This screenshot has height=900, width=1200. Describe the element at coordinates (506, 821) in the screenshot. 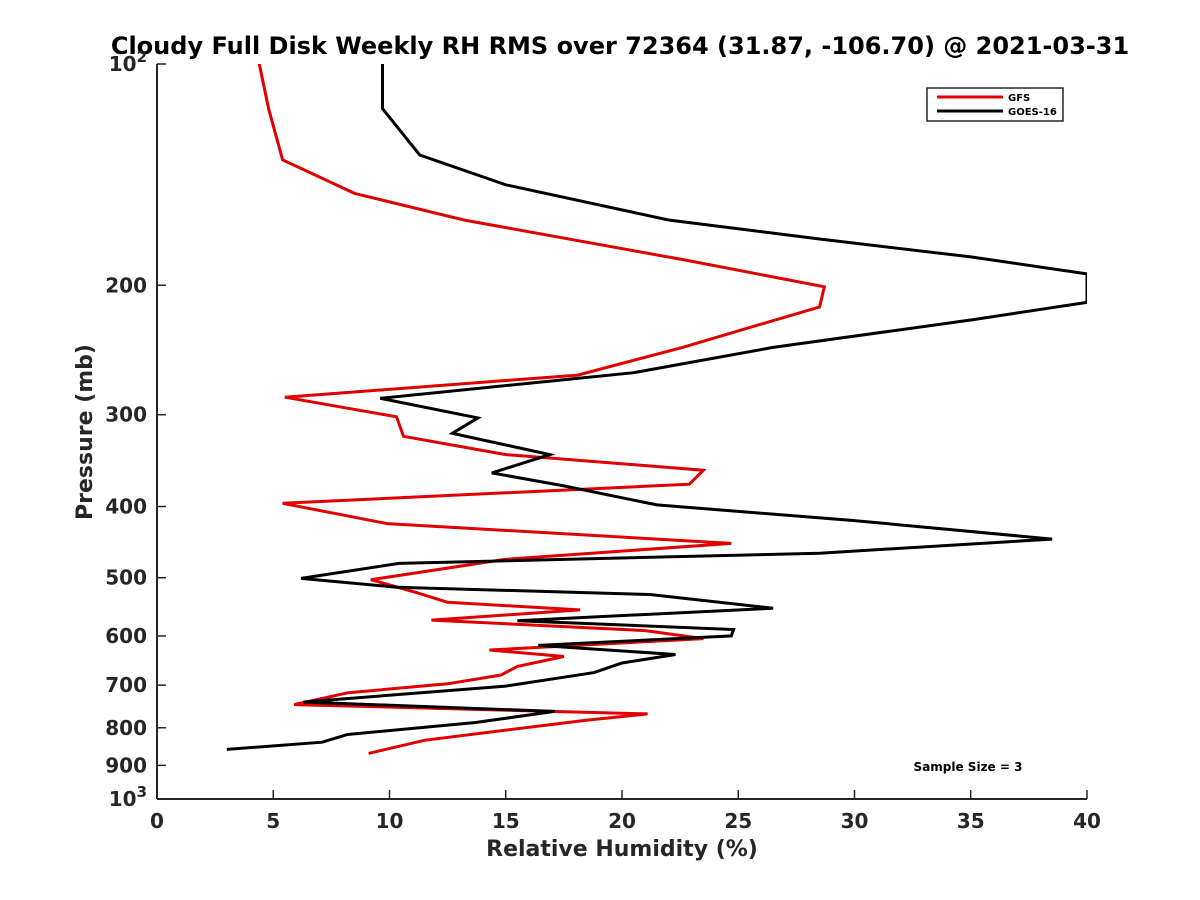

I see `x-tick-label-3: 15` at that location.